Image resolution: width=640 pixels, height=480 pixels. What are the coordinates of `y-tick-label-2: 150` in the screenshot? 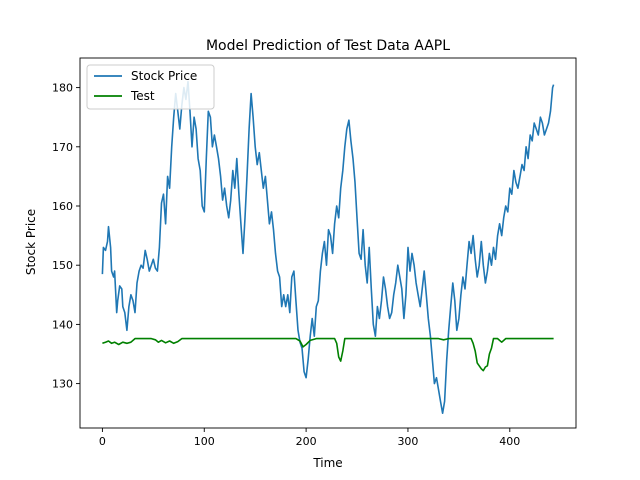 It's located at (62, 265).